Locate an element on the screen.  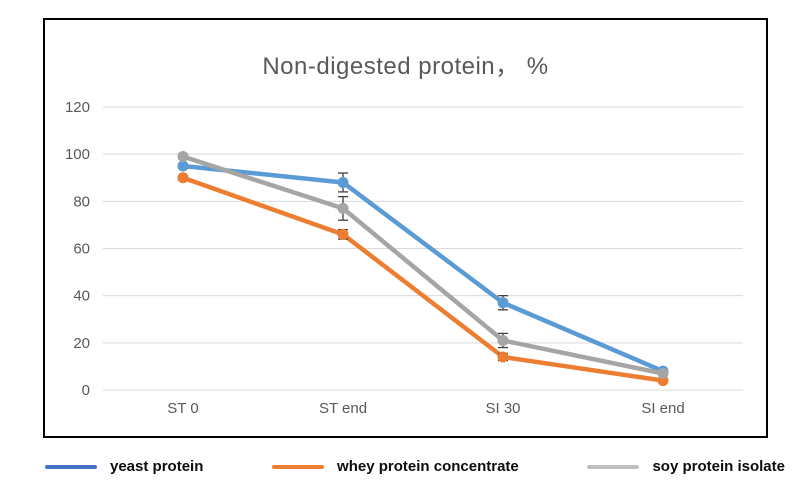
y-axis-tick-label: 0 is located at coordinates (86, 390).